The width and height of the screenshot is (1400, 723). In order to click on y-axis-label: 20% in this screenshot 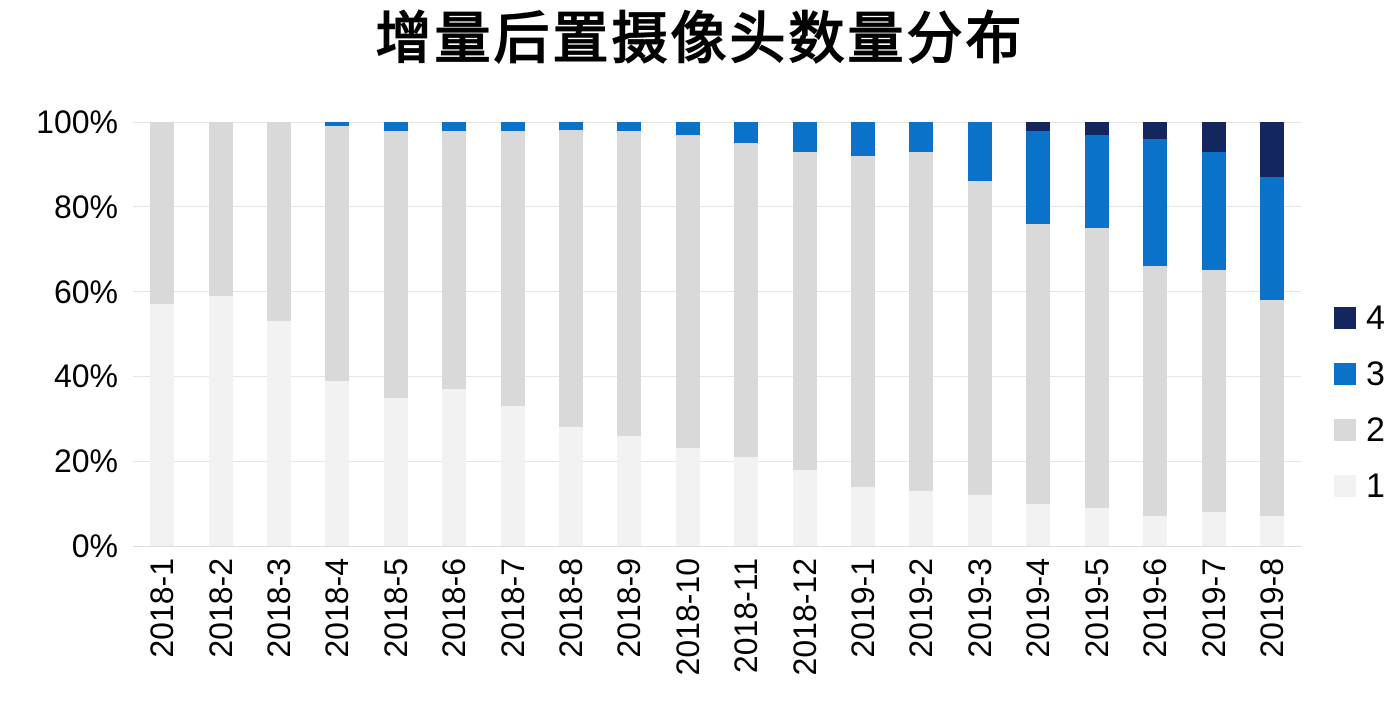, I will do `click(85, 461)`.